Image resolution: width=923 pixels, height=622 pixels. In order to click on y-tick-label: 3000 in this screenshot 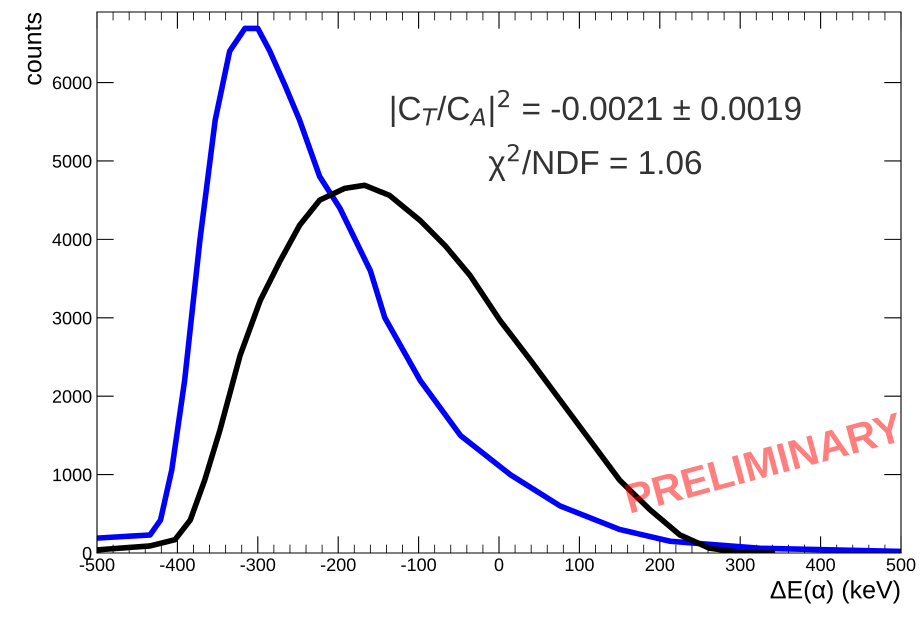, I will do `click(72, 318)`.